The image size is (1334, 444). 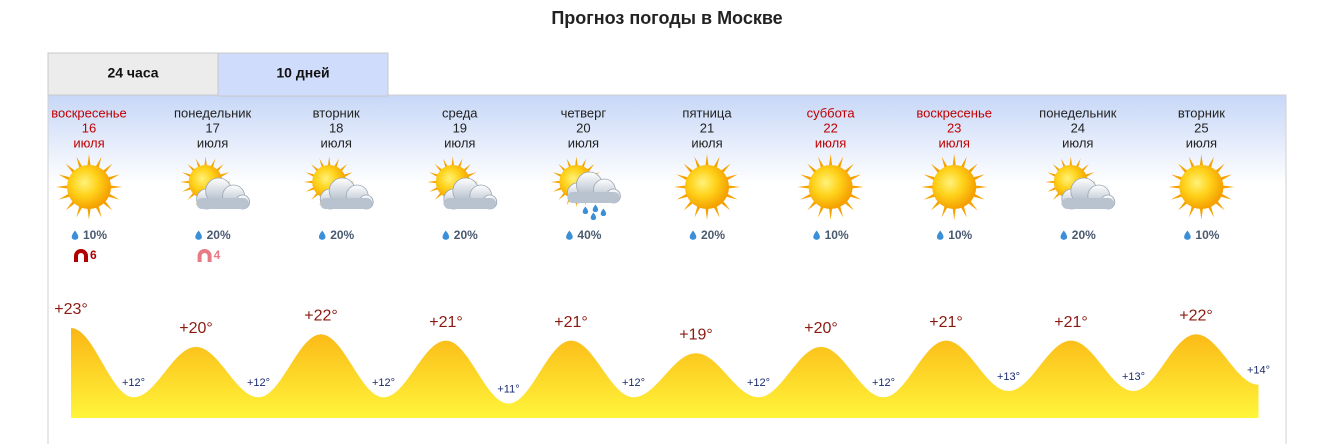 What do you see at coordinates (508, 390) in the screenshot?
I see `low-temp: +11°` at bounding box center [508, 390].